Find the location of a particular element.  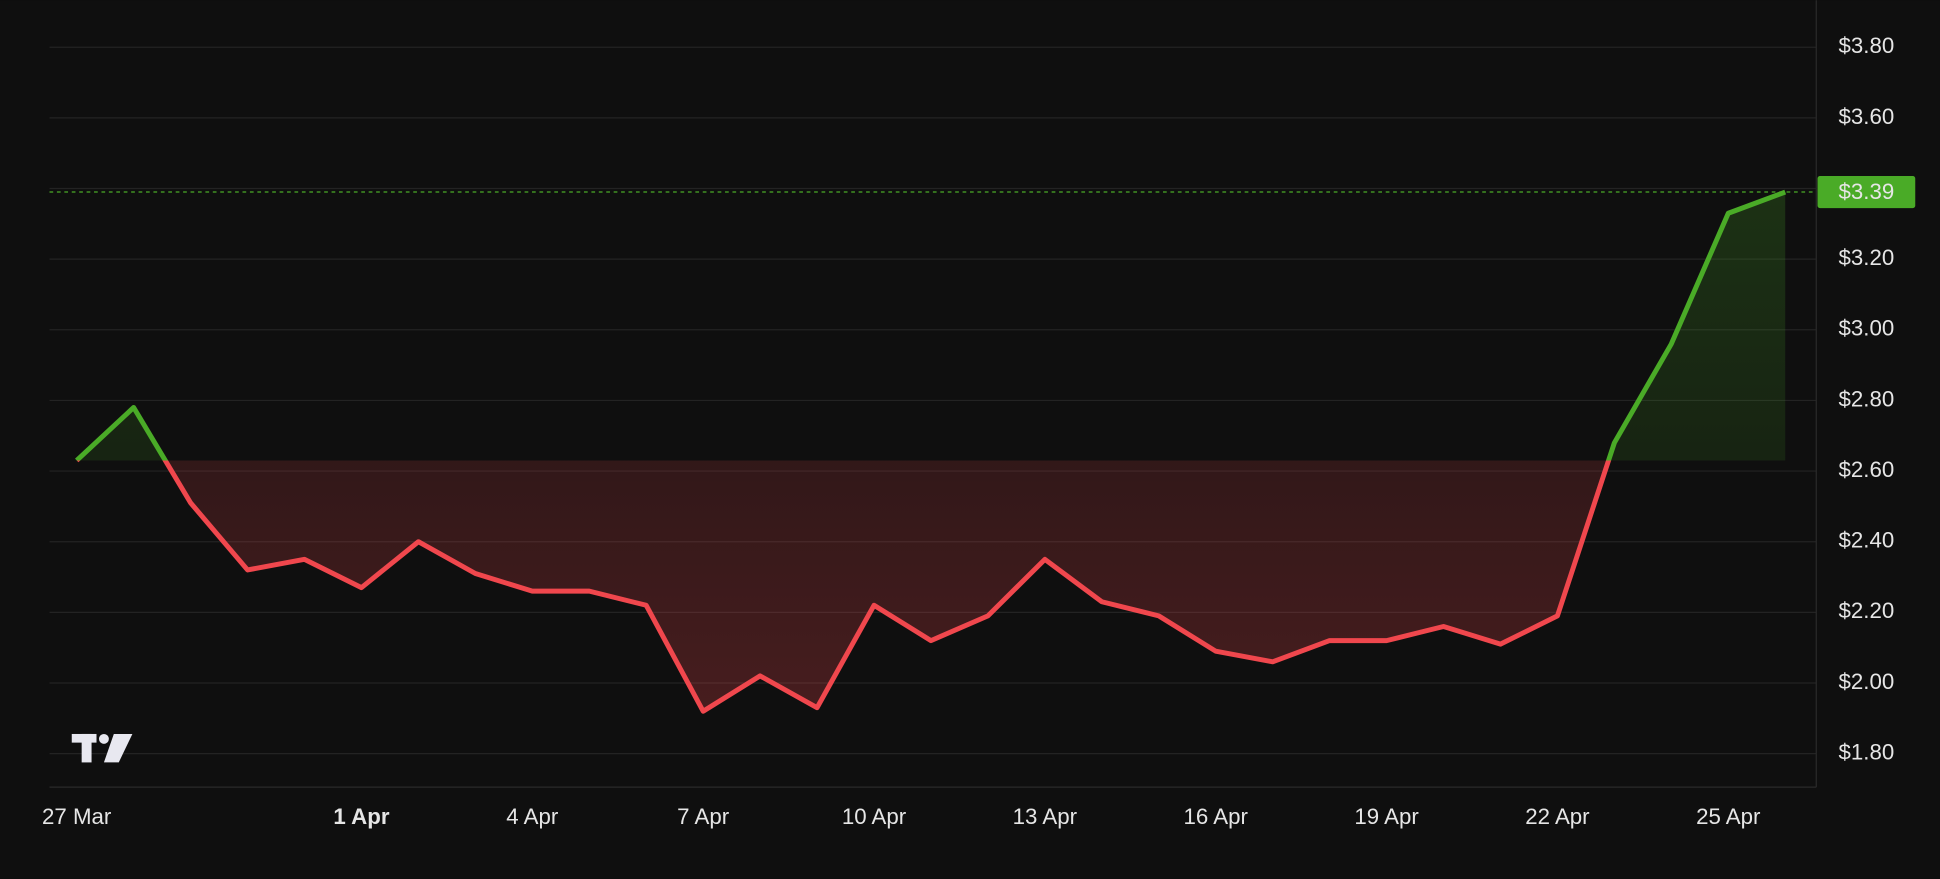

y-tick-label: $3.60 is located at coordinates (1867, 116).